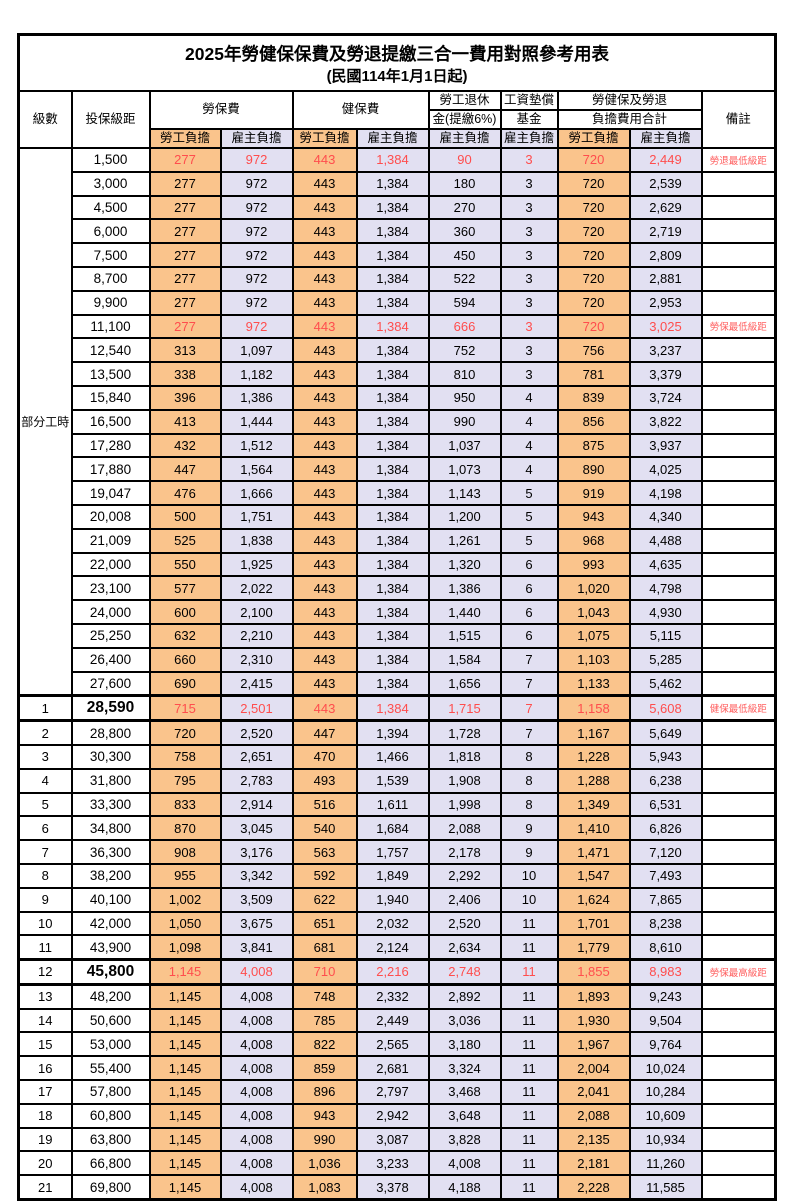 The width and height of the screenshot is (791, 1201). I want to click on cell-勞工退休金雇主負擔: 1,320, so click(464, 564).